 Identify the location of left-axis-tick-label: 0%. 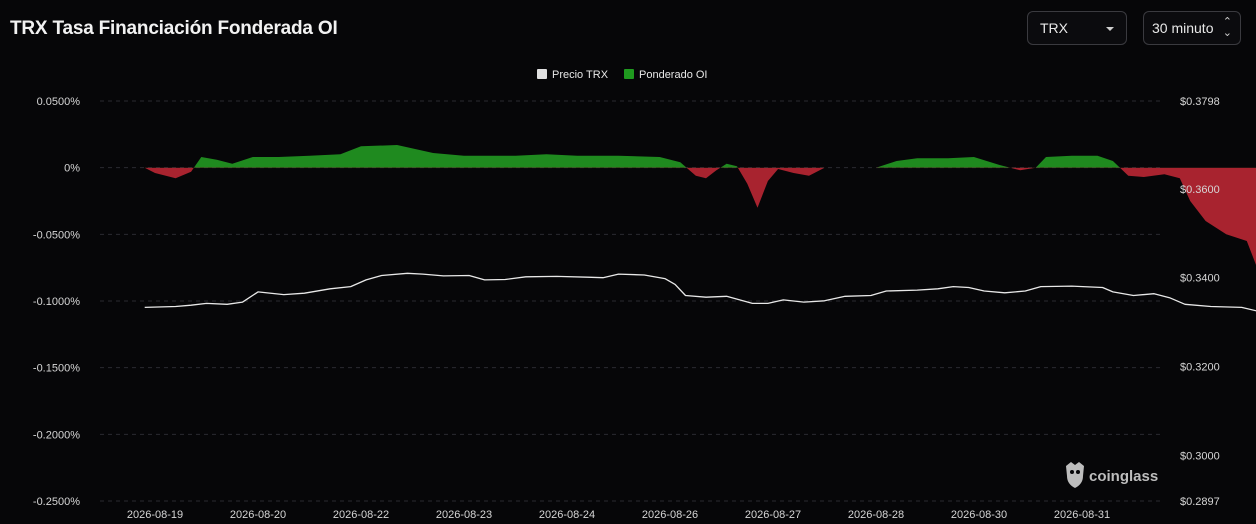
(72, 169).